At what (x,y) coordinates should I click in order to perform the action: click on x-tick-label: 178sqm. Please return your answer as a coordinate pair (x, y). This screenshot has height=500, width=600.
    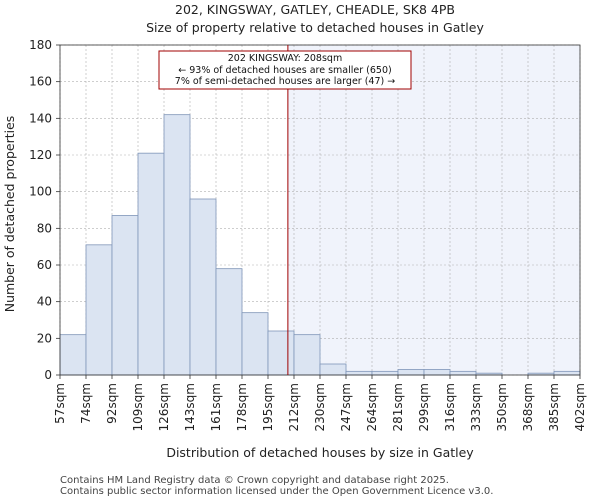
    Looking at the image, I should click on (242, 407).